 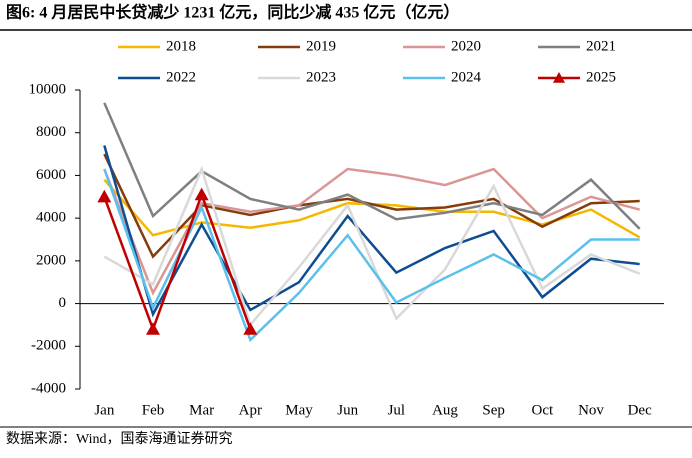 I want to click on x-tick-label: Apr, so click(x=250, y=410).